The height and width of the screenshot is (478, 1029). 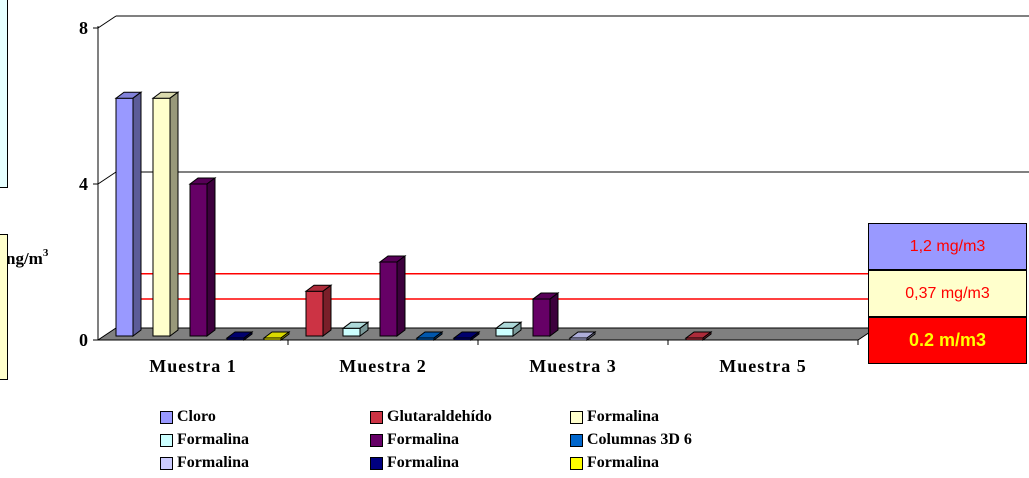 I want to click on y-tick-label: 4, so click(x=83, y=184).